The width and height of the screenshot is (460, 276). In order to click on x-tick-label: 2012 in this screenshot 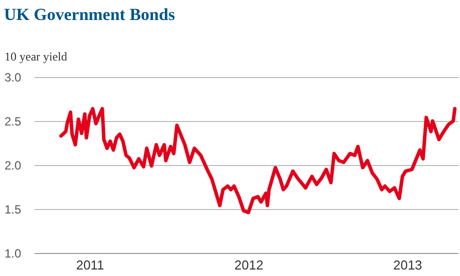, I will do `click(249, 265)`.